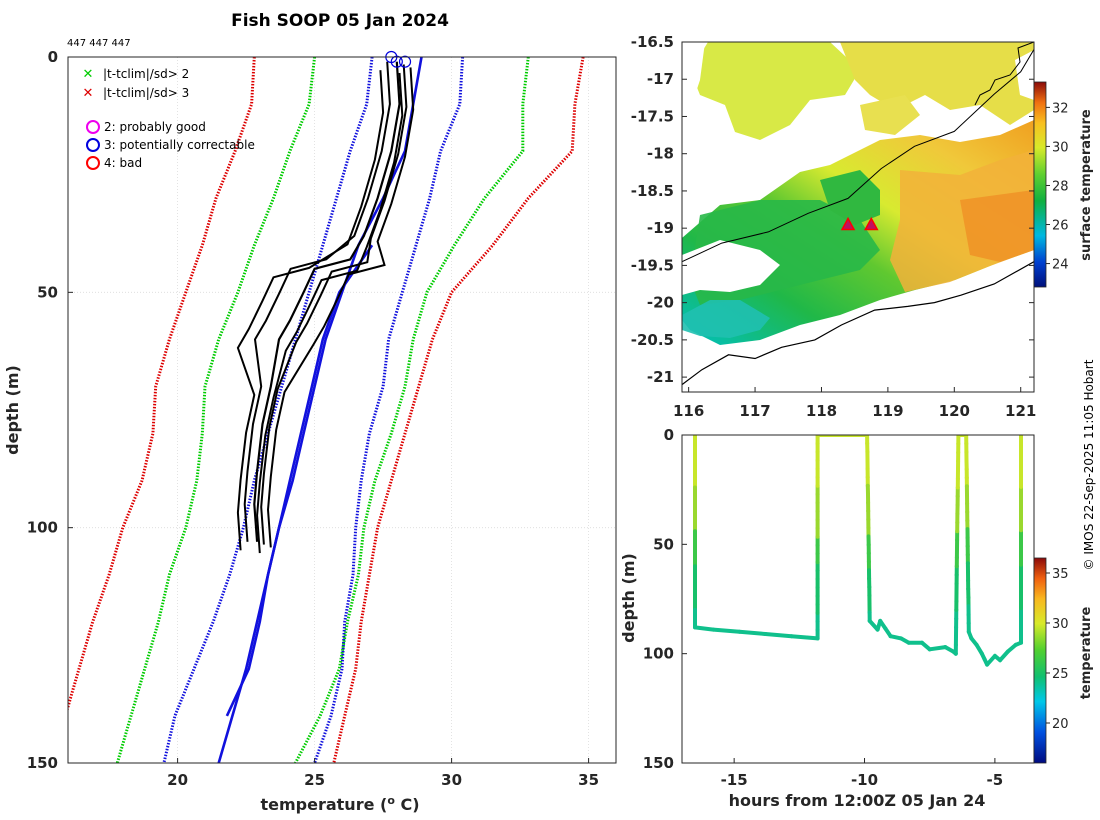  Describe the element at coordinates (339, 804) in the screenshot. I see `profile-xlabel: temperature (o C)` at that location.